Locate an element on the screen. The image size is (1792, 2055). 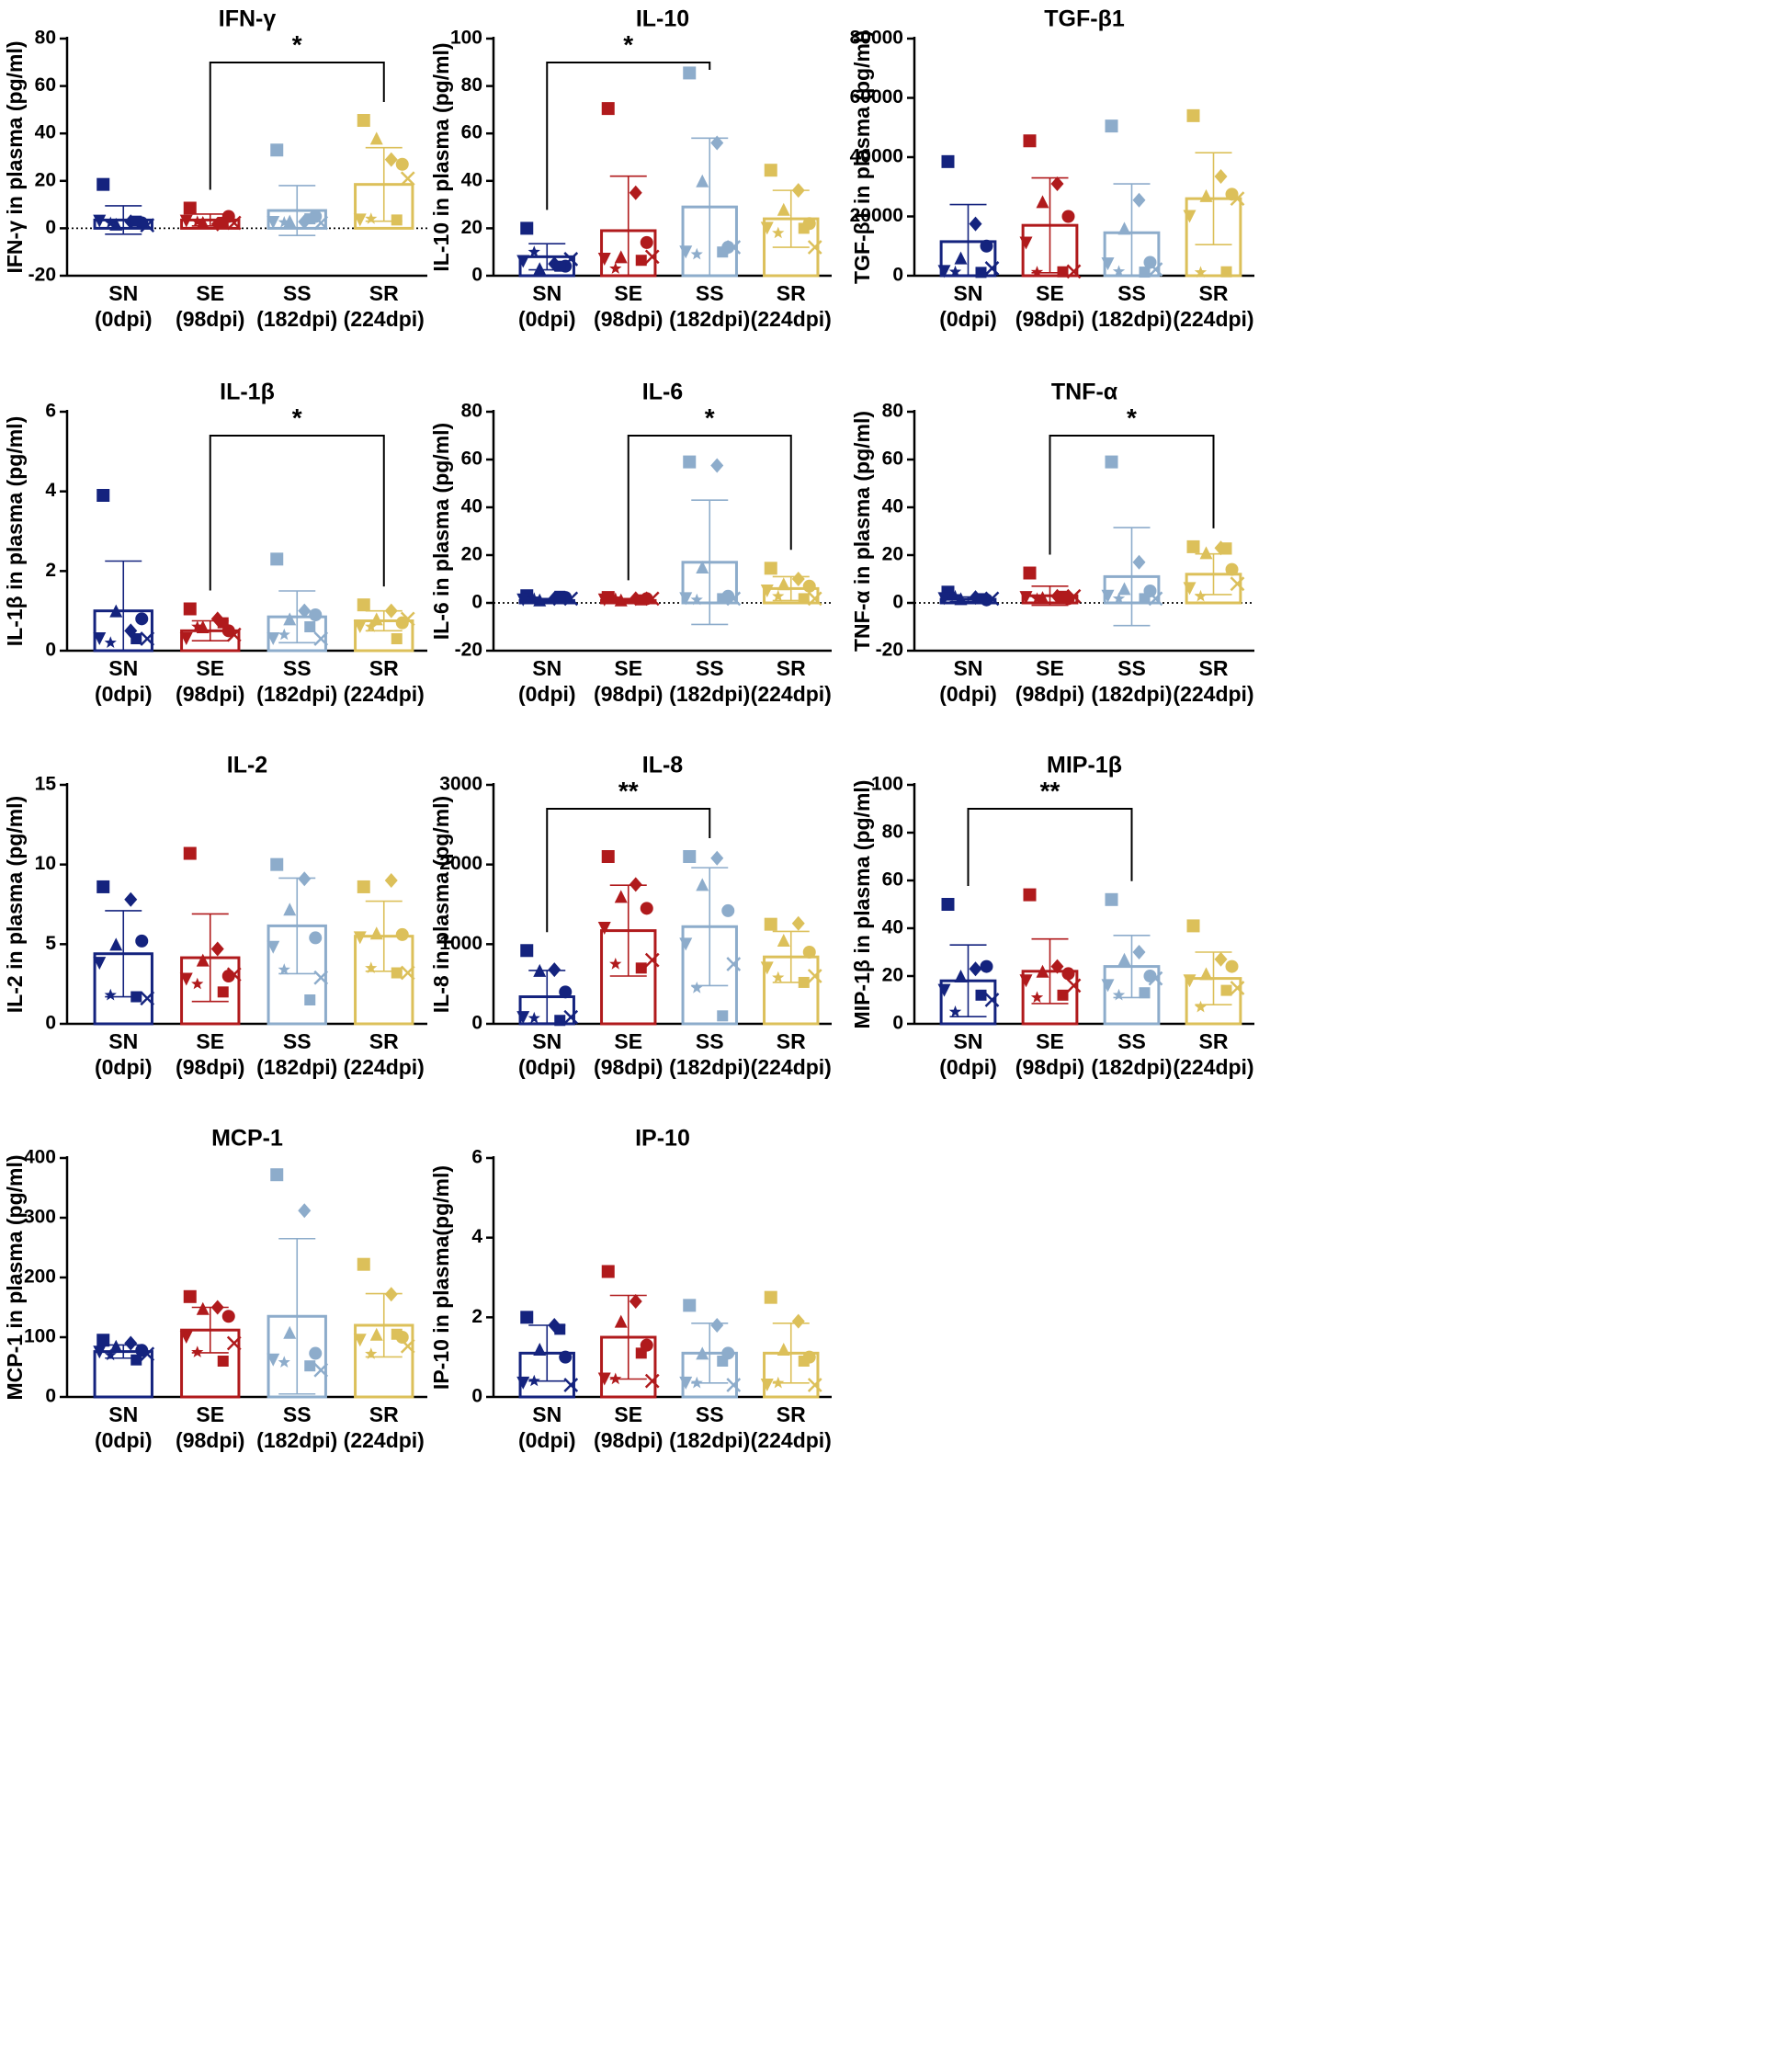
y-tick-label: 20000 is located at coordinates (876, 216).